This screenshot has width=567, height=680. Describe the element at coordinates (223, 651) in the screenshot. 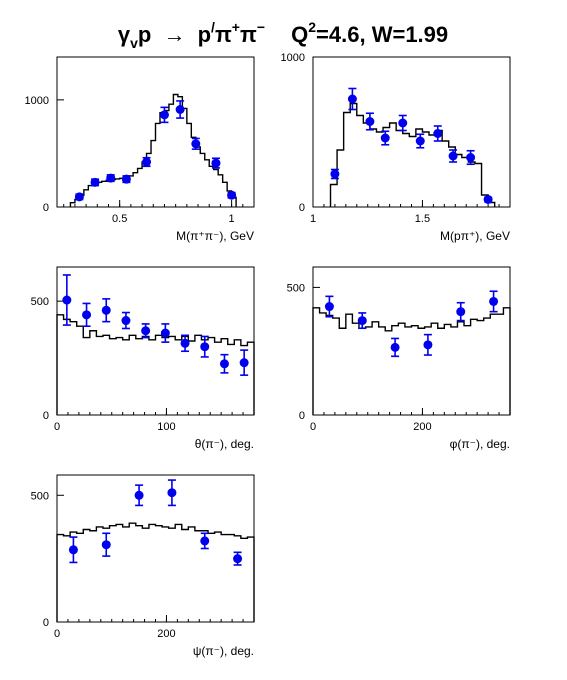

I see `x-axis-label: ψ(π⁻), deg.` at that location.